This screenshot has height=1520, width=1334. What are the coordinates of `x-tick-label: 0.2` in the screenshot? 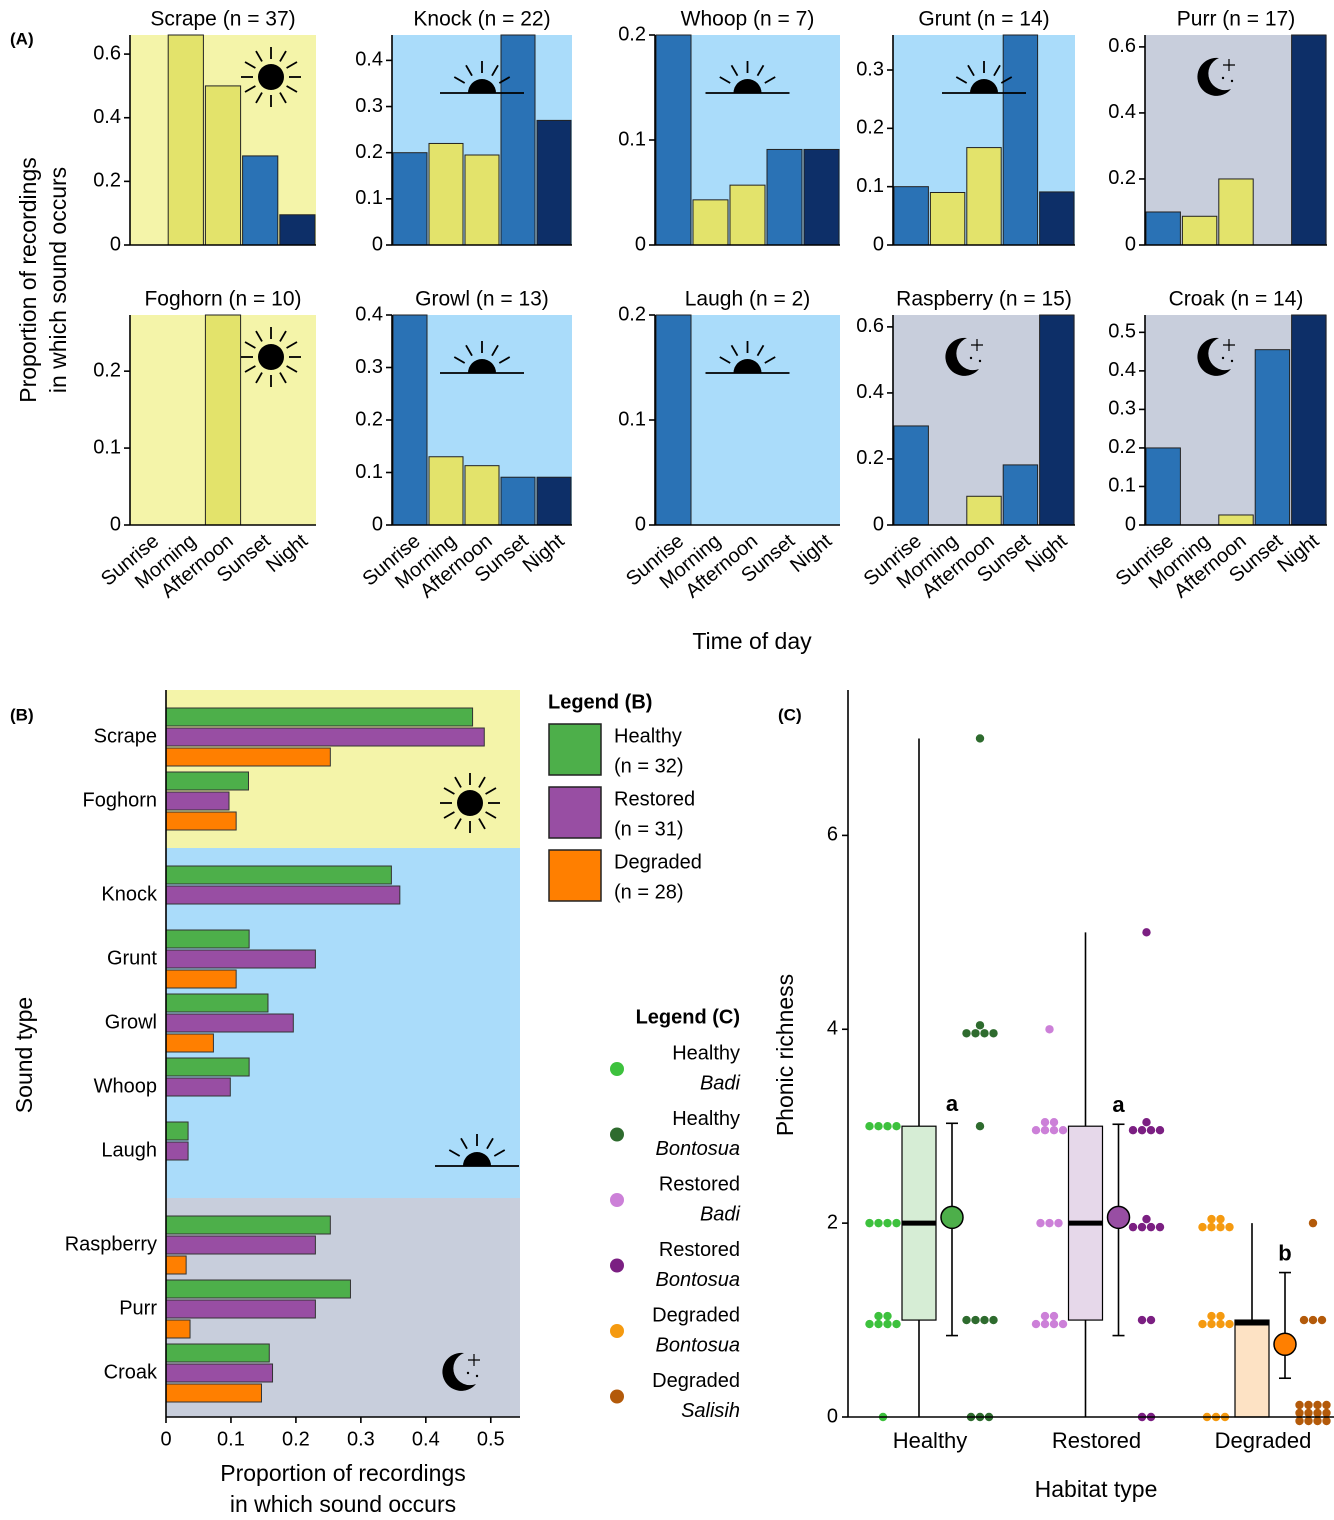 It's located at (296, 1439).